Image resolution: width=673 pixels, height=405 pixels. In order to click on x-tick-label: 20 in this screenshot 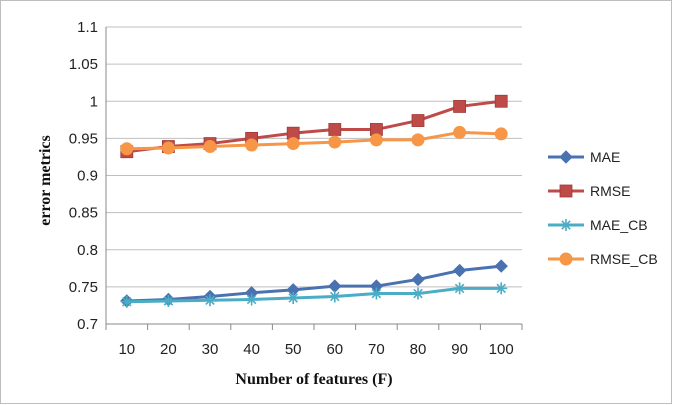, I will do `click(168, 349)`.